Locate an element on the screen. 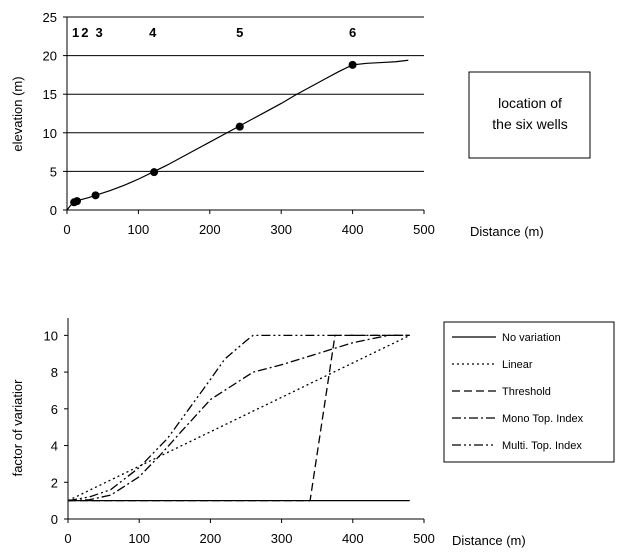  elevation-x-label: Distance (m) is located at coordinates (507, 231).